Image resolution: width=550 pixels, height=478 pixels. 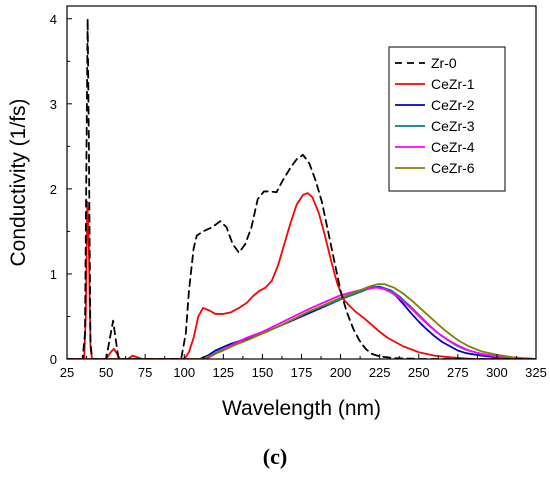 What do you see at coordinates (184, 372) in the screenshot?
I see `x-tick-label: 100` at bounding box center [184, 372].